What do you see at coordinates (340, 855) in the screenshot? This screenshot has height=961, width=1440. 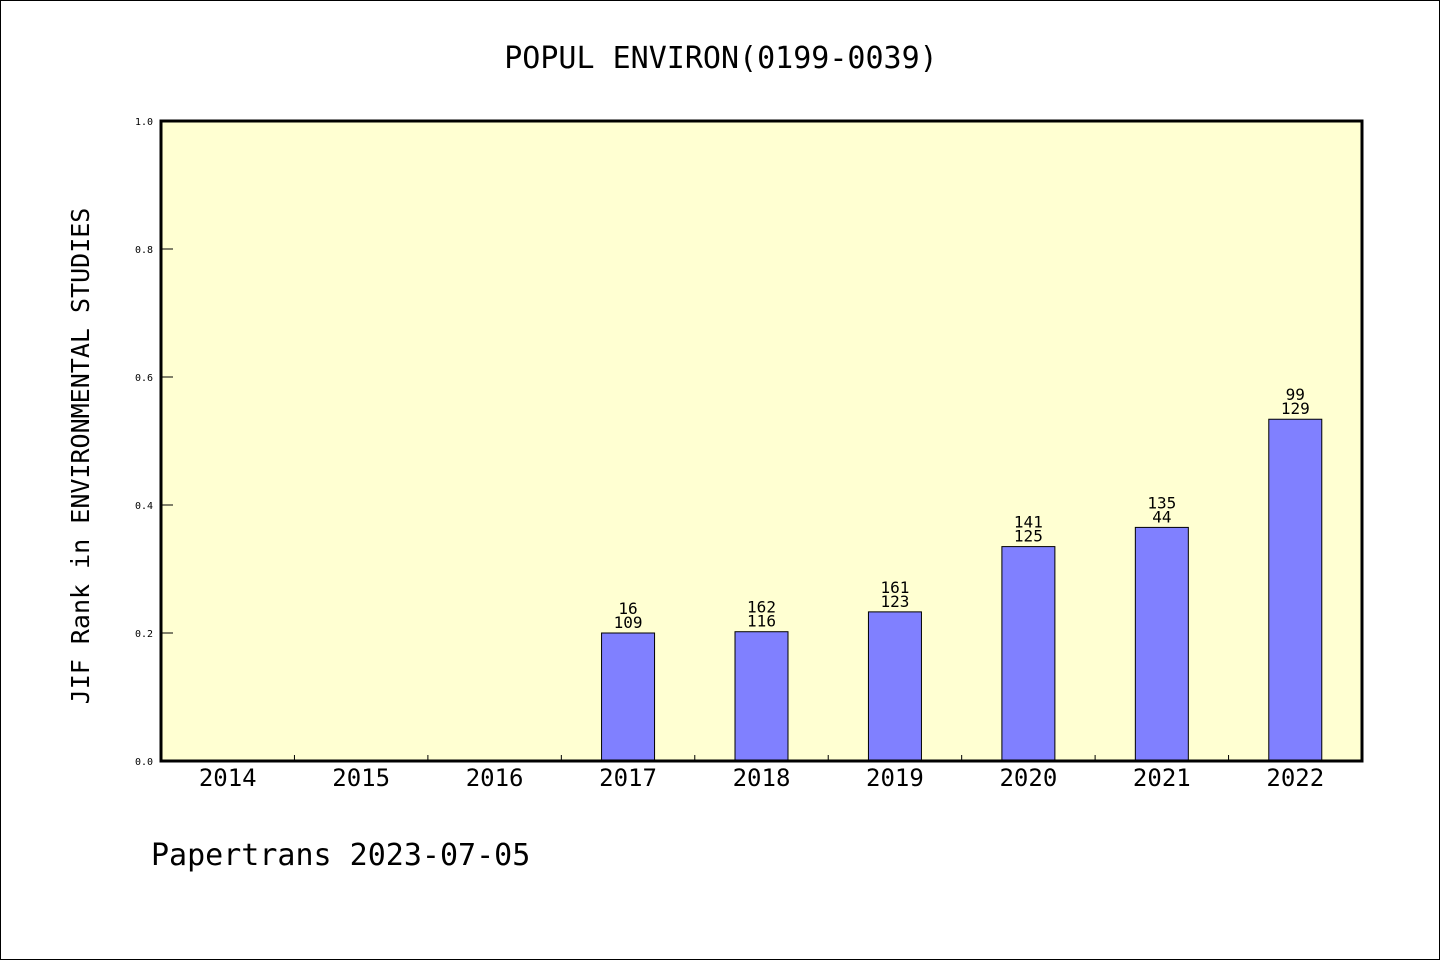 I see `footer-text: Papertrans 2023-07-05` at bounding box center [340, 855].